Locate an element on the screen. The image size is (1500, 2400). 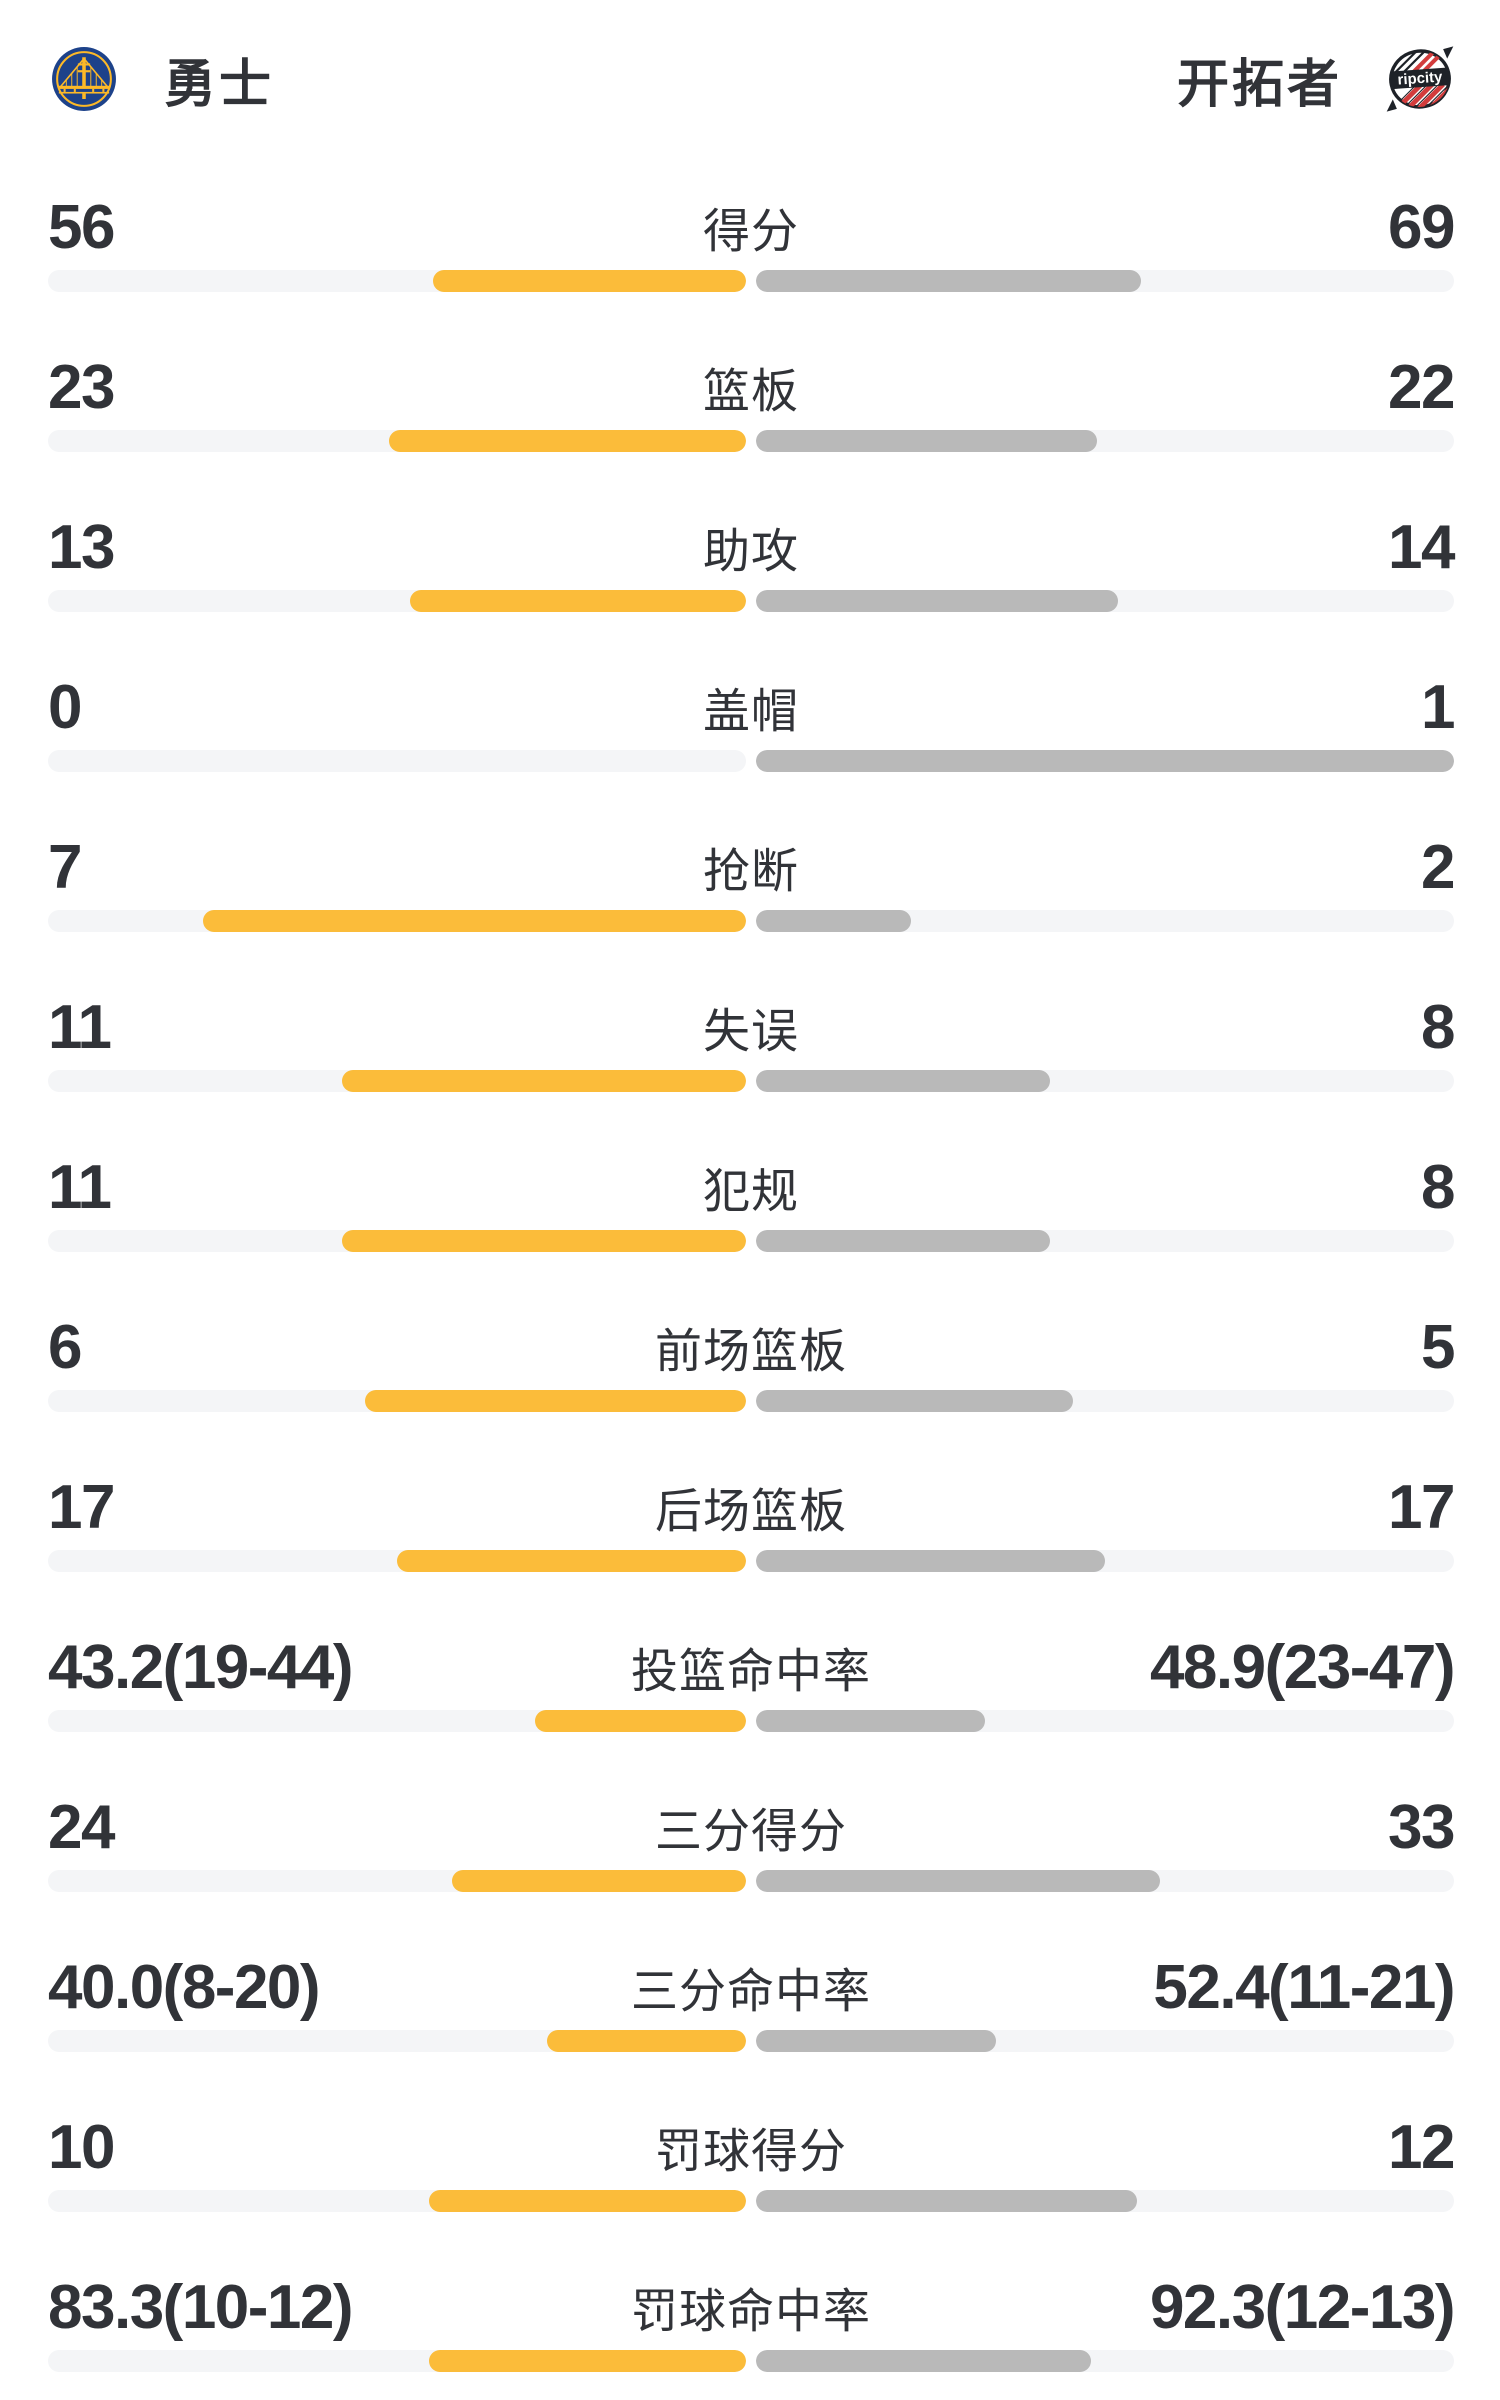
stat-line: 40.0(8-20) 三分命中率 52.4(11-21) is located at coordinates (751, 1987).